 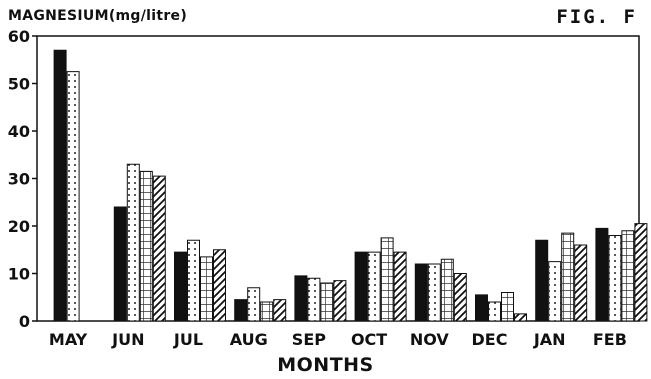 What do you see at coordinates (369, 339) in the screenshot?
I see `x-tick-label: OCT` at bounding box center [369, 339].